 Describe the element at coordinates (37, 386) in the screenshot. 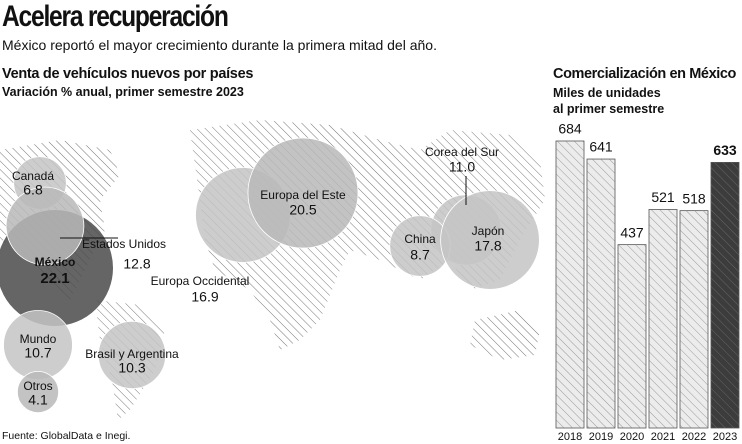

I see `bubble-label: Otros` at that location.